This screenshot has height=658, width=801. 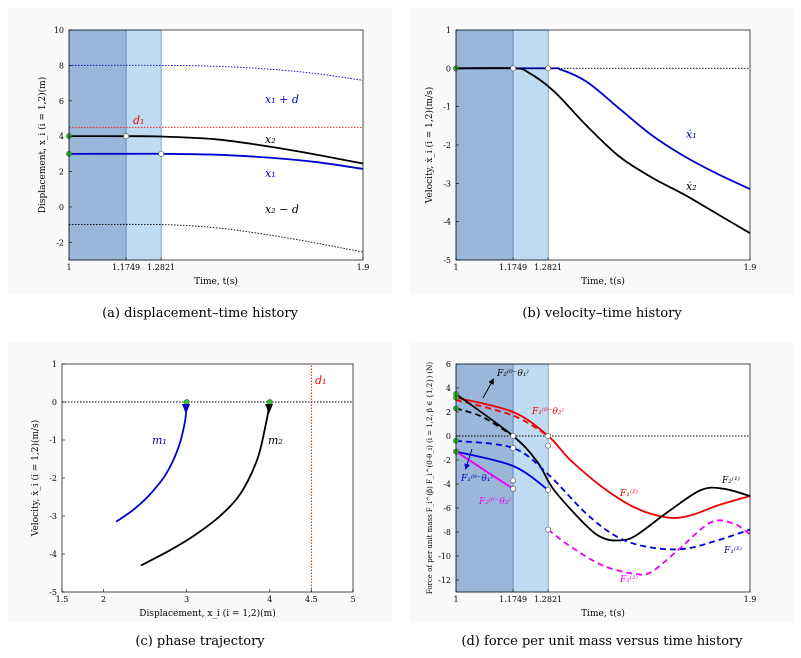 What do you see at coordinates (53, 516) in the screenshot?
I see `y-tick-label: -3` at bounding box center [53, 516].